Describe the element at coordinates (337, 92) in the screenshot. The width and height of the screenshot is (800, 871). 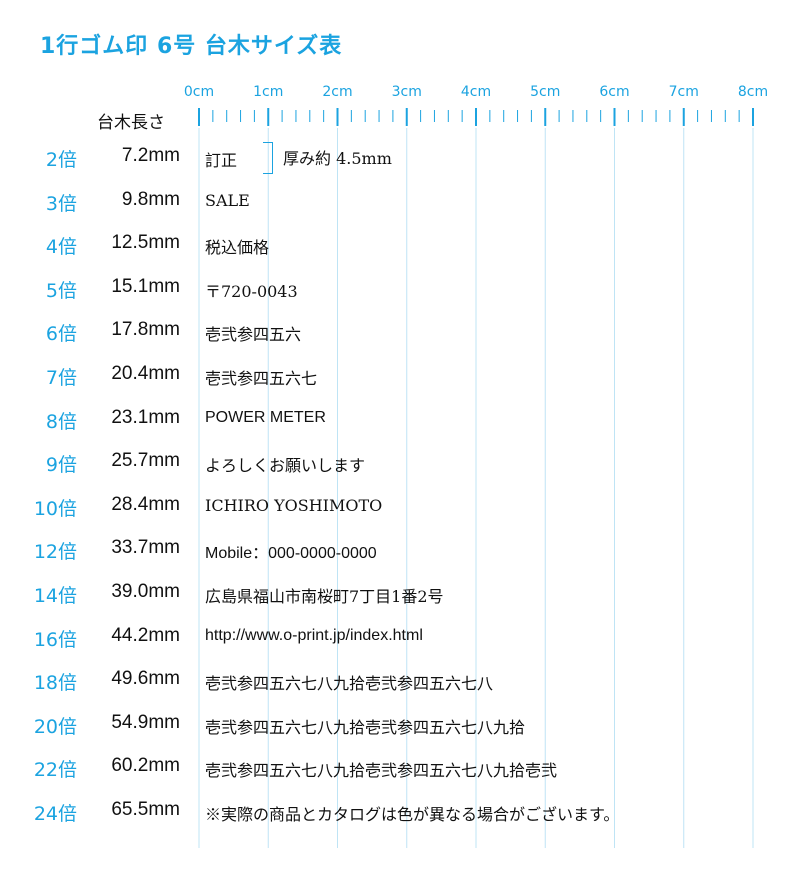
I see `ruler-label: 2cm` at that location.